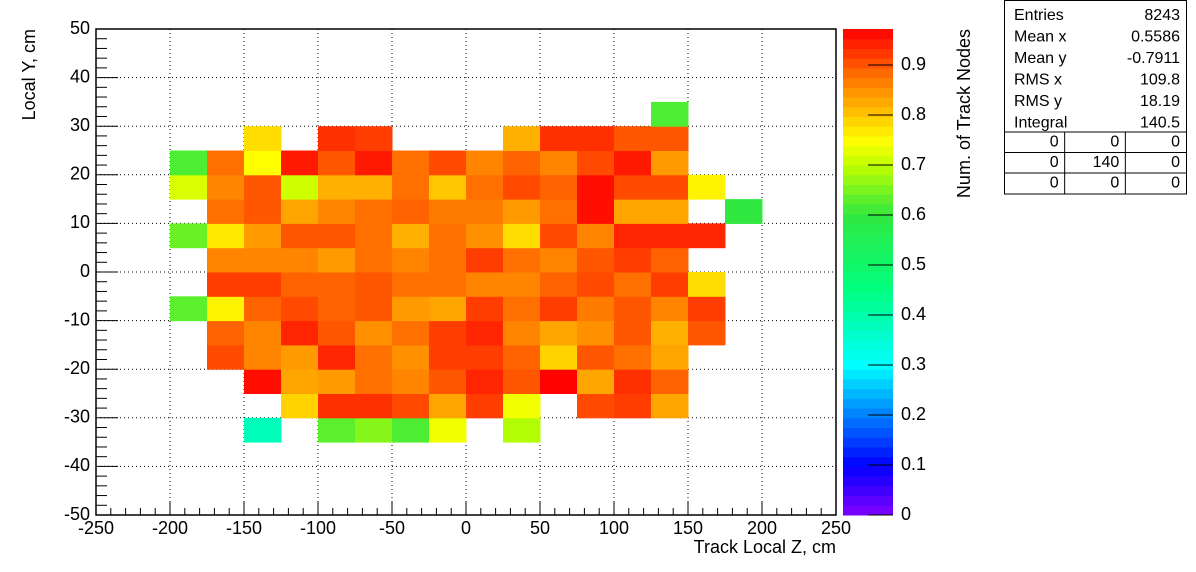 The width and height of the screenshot is (1196, 572). What do you see at coordinates (913, 314) in the screenshot?
I see `colorbar-tick-label: 0.4` at bounding box center [913, 314].